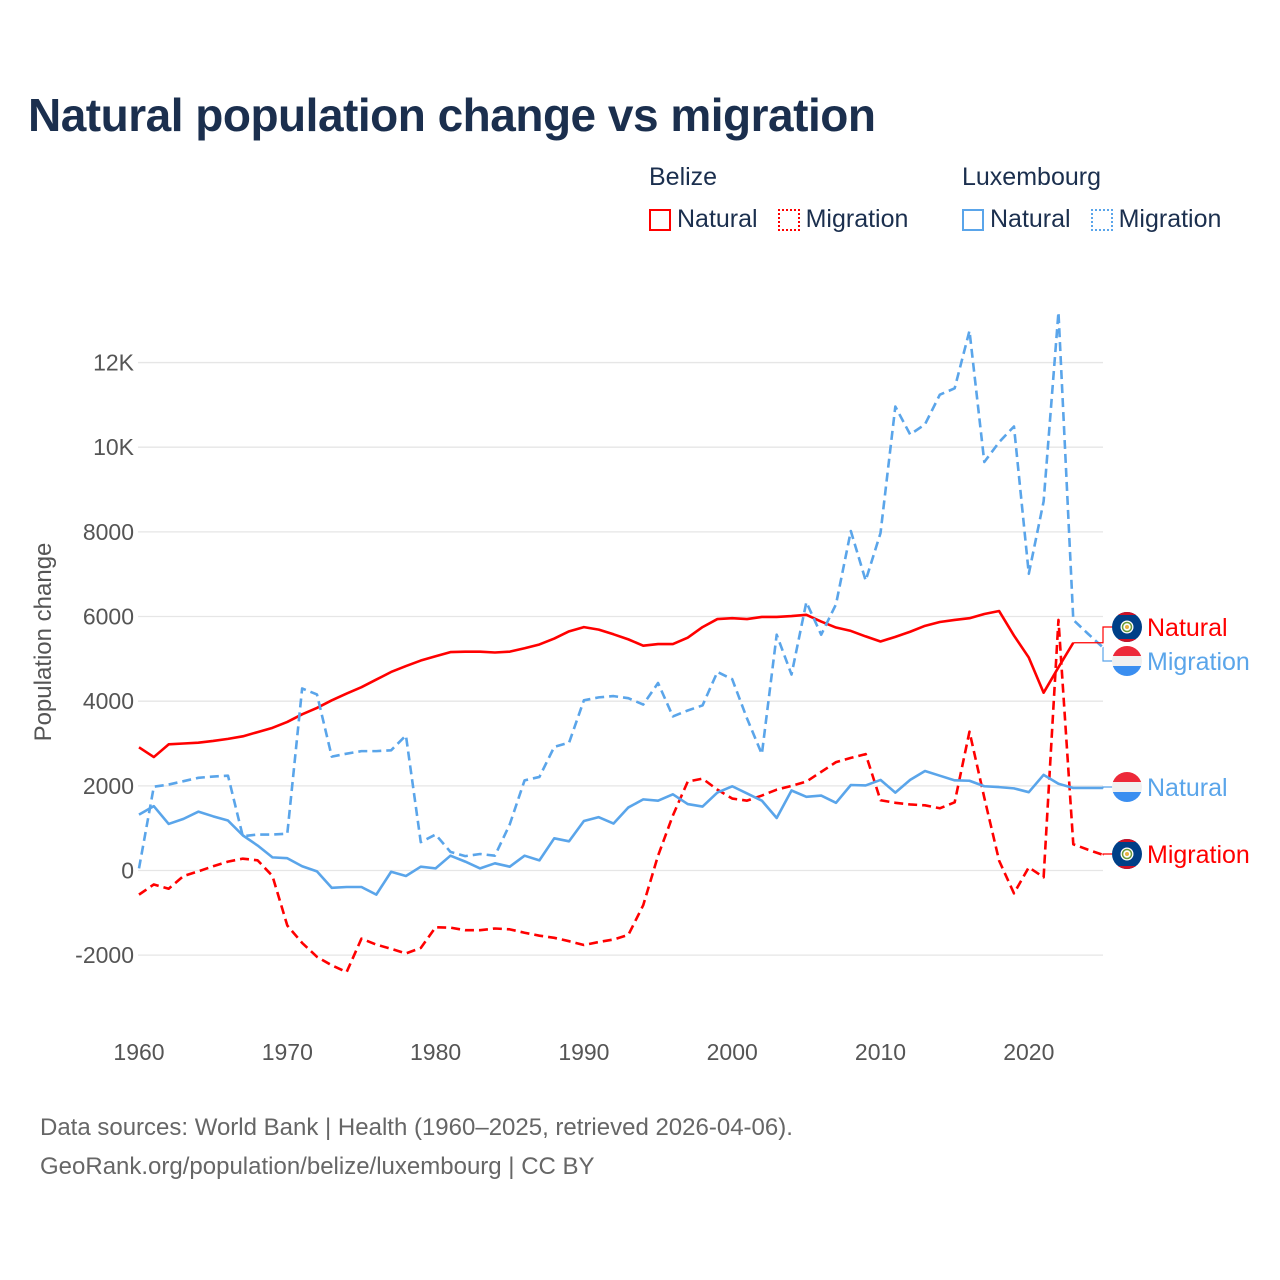 The height and width of the screenshot is (1280, 1280). What do you see at coordinates (1028, 1052) in the screenshot?
I see `x-tick-label: 2020` at bounding box center [1028, 1052].